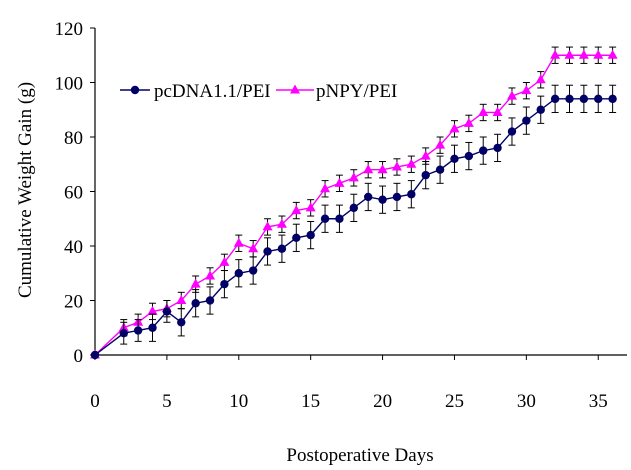  What do you see at coordinates (310, 401) in the screenshot?
I see `x-tick-label: 15` at bounding box center [310, 401].